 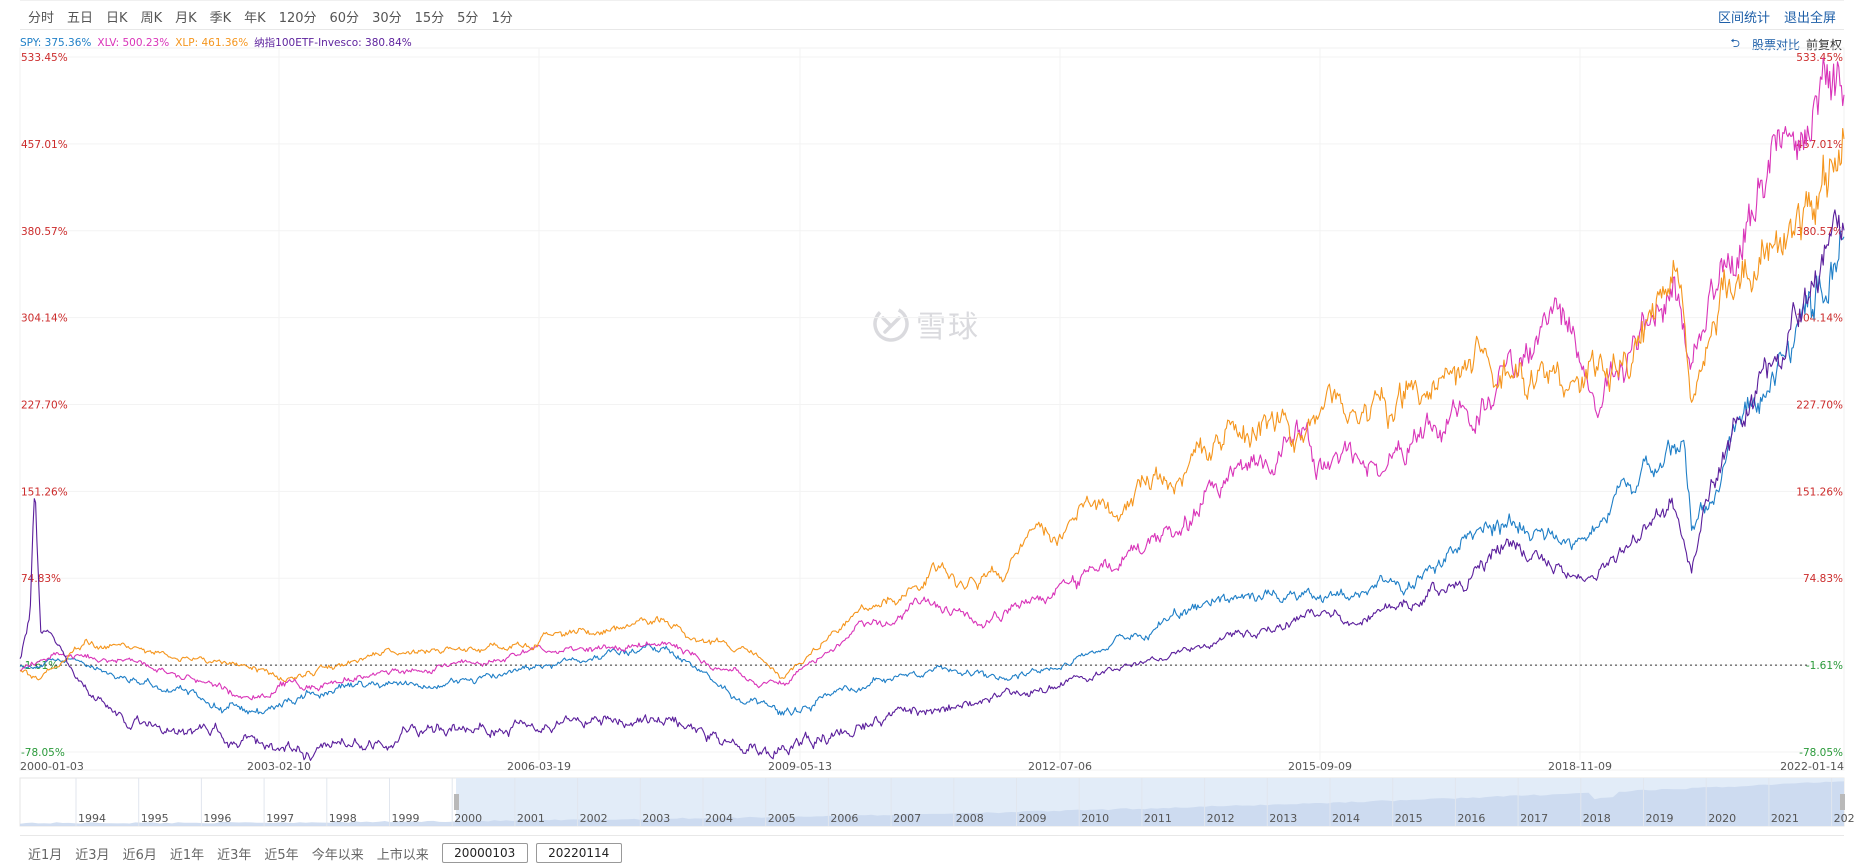 I want to click on legend-item: XLP: 461.36%, so click(x=212, y=43).